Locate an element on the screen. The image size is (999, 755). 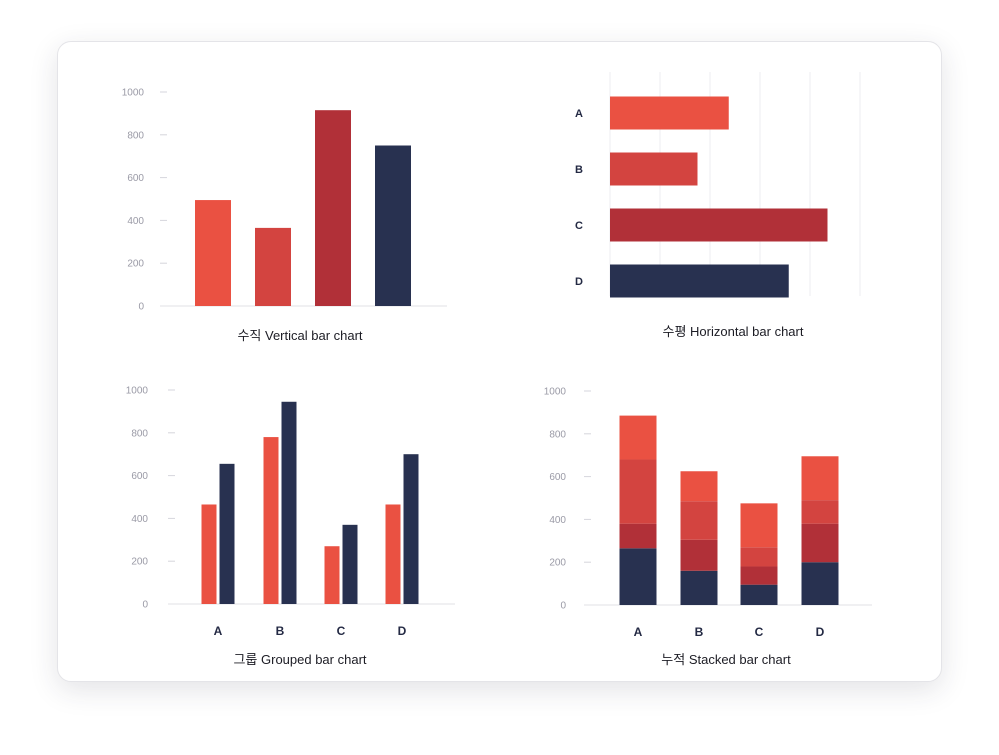
h-category-label-2: C is located at coordinates (579, 226).